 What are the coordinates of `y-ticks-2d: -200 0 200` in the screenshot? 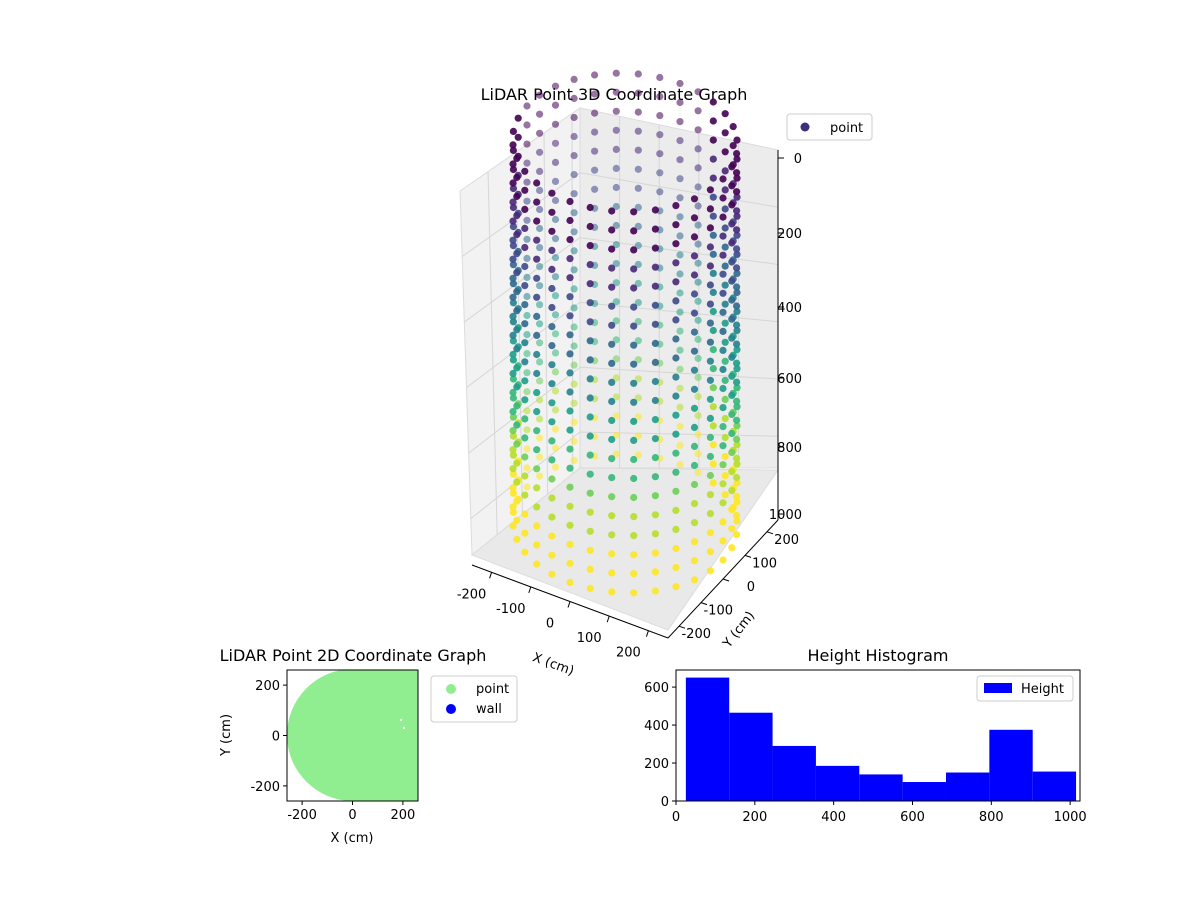 It's located at (268, 737).